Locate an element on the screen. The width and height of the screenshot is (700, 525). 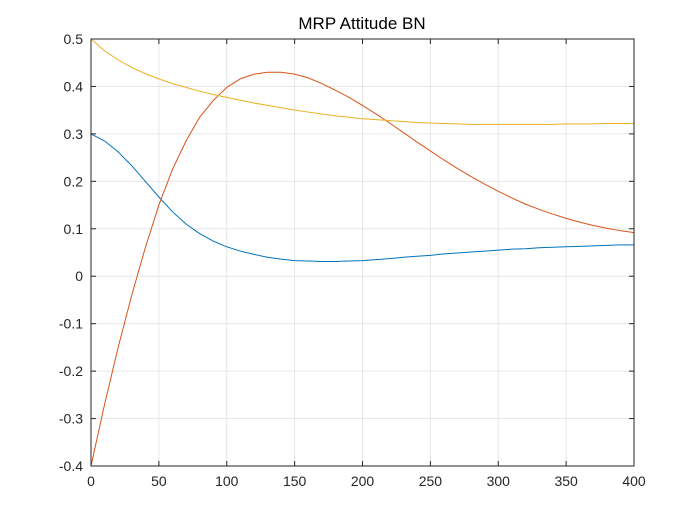
x-tick-label: 350 is located at coordinates (566, 481).